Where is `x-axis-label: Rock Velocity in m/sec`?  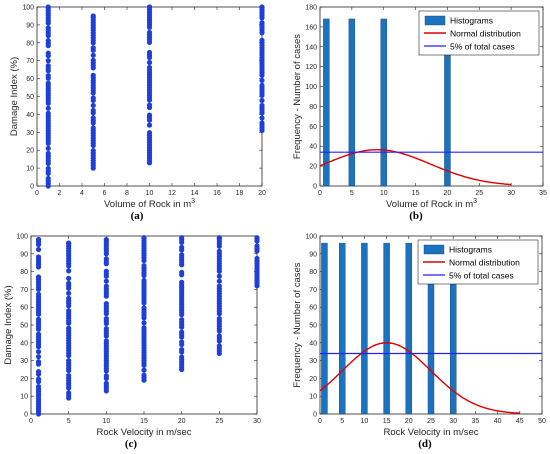
x-axis-label: Rock Velocity in m/sec is located at coordinates (430, 432).